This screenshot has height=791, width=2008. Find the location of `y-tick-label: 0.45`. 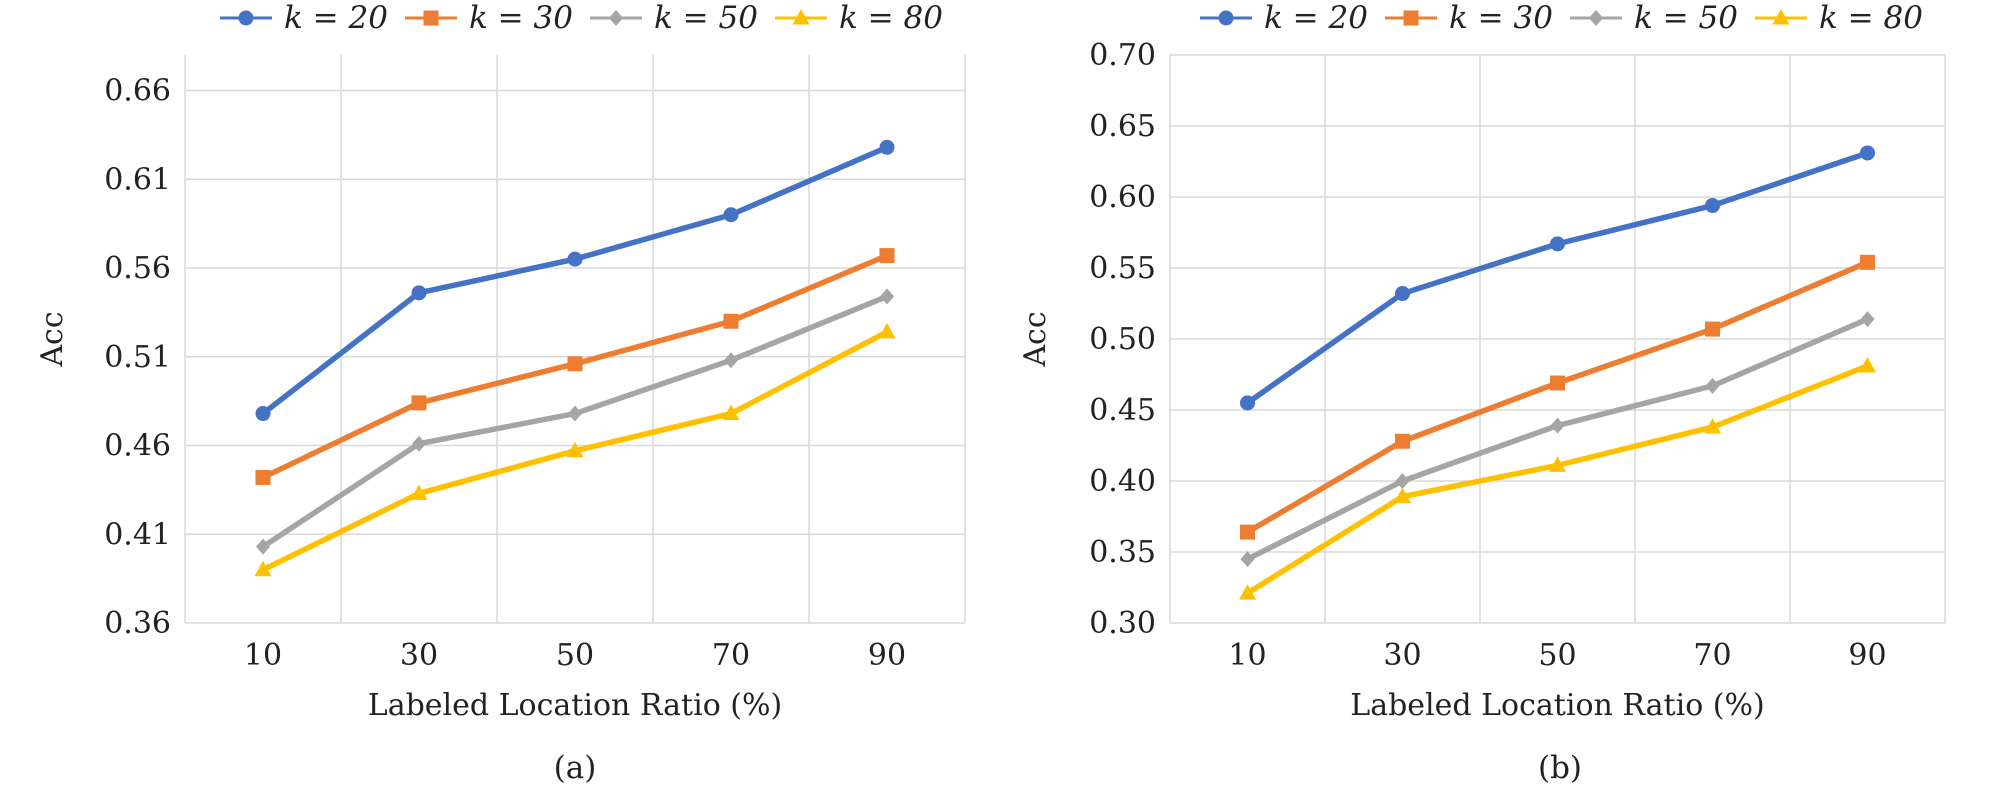

y-tick-label: 0.45 is located at coordinates (1122, 410).